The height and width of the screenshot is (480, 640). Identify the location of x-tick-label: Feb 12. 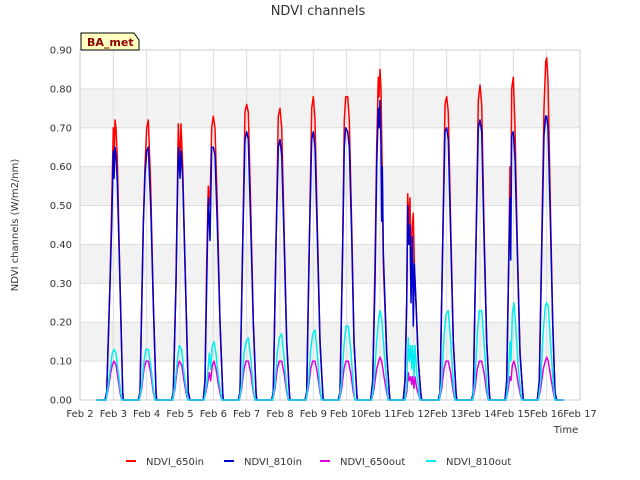
(414, 414).